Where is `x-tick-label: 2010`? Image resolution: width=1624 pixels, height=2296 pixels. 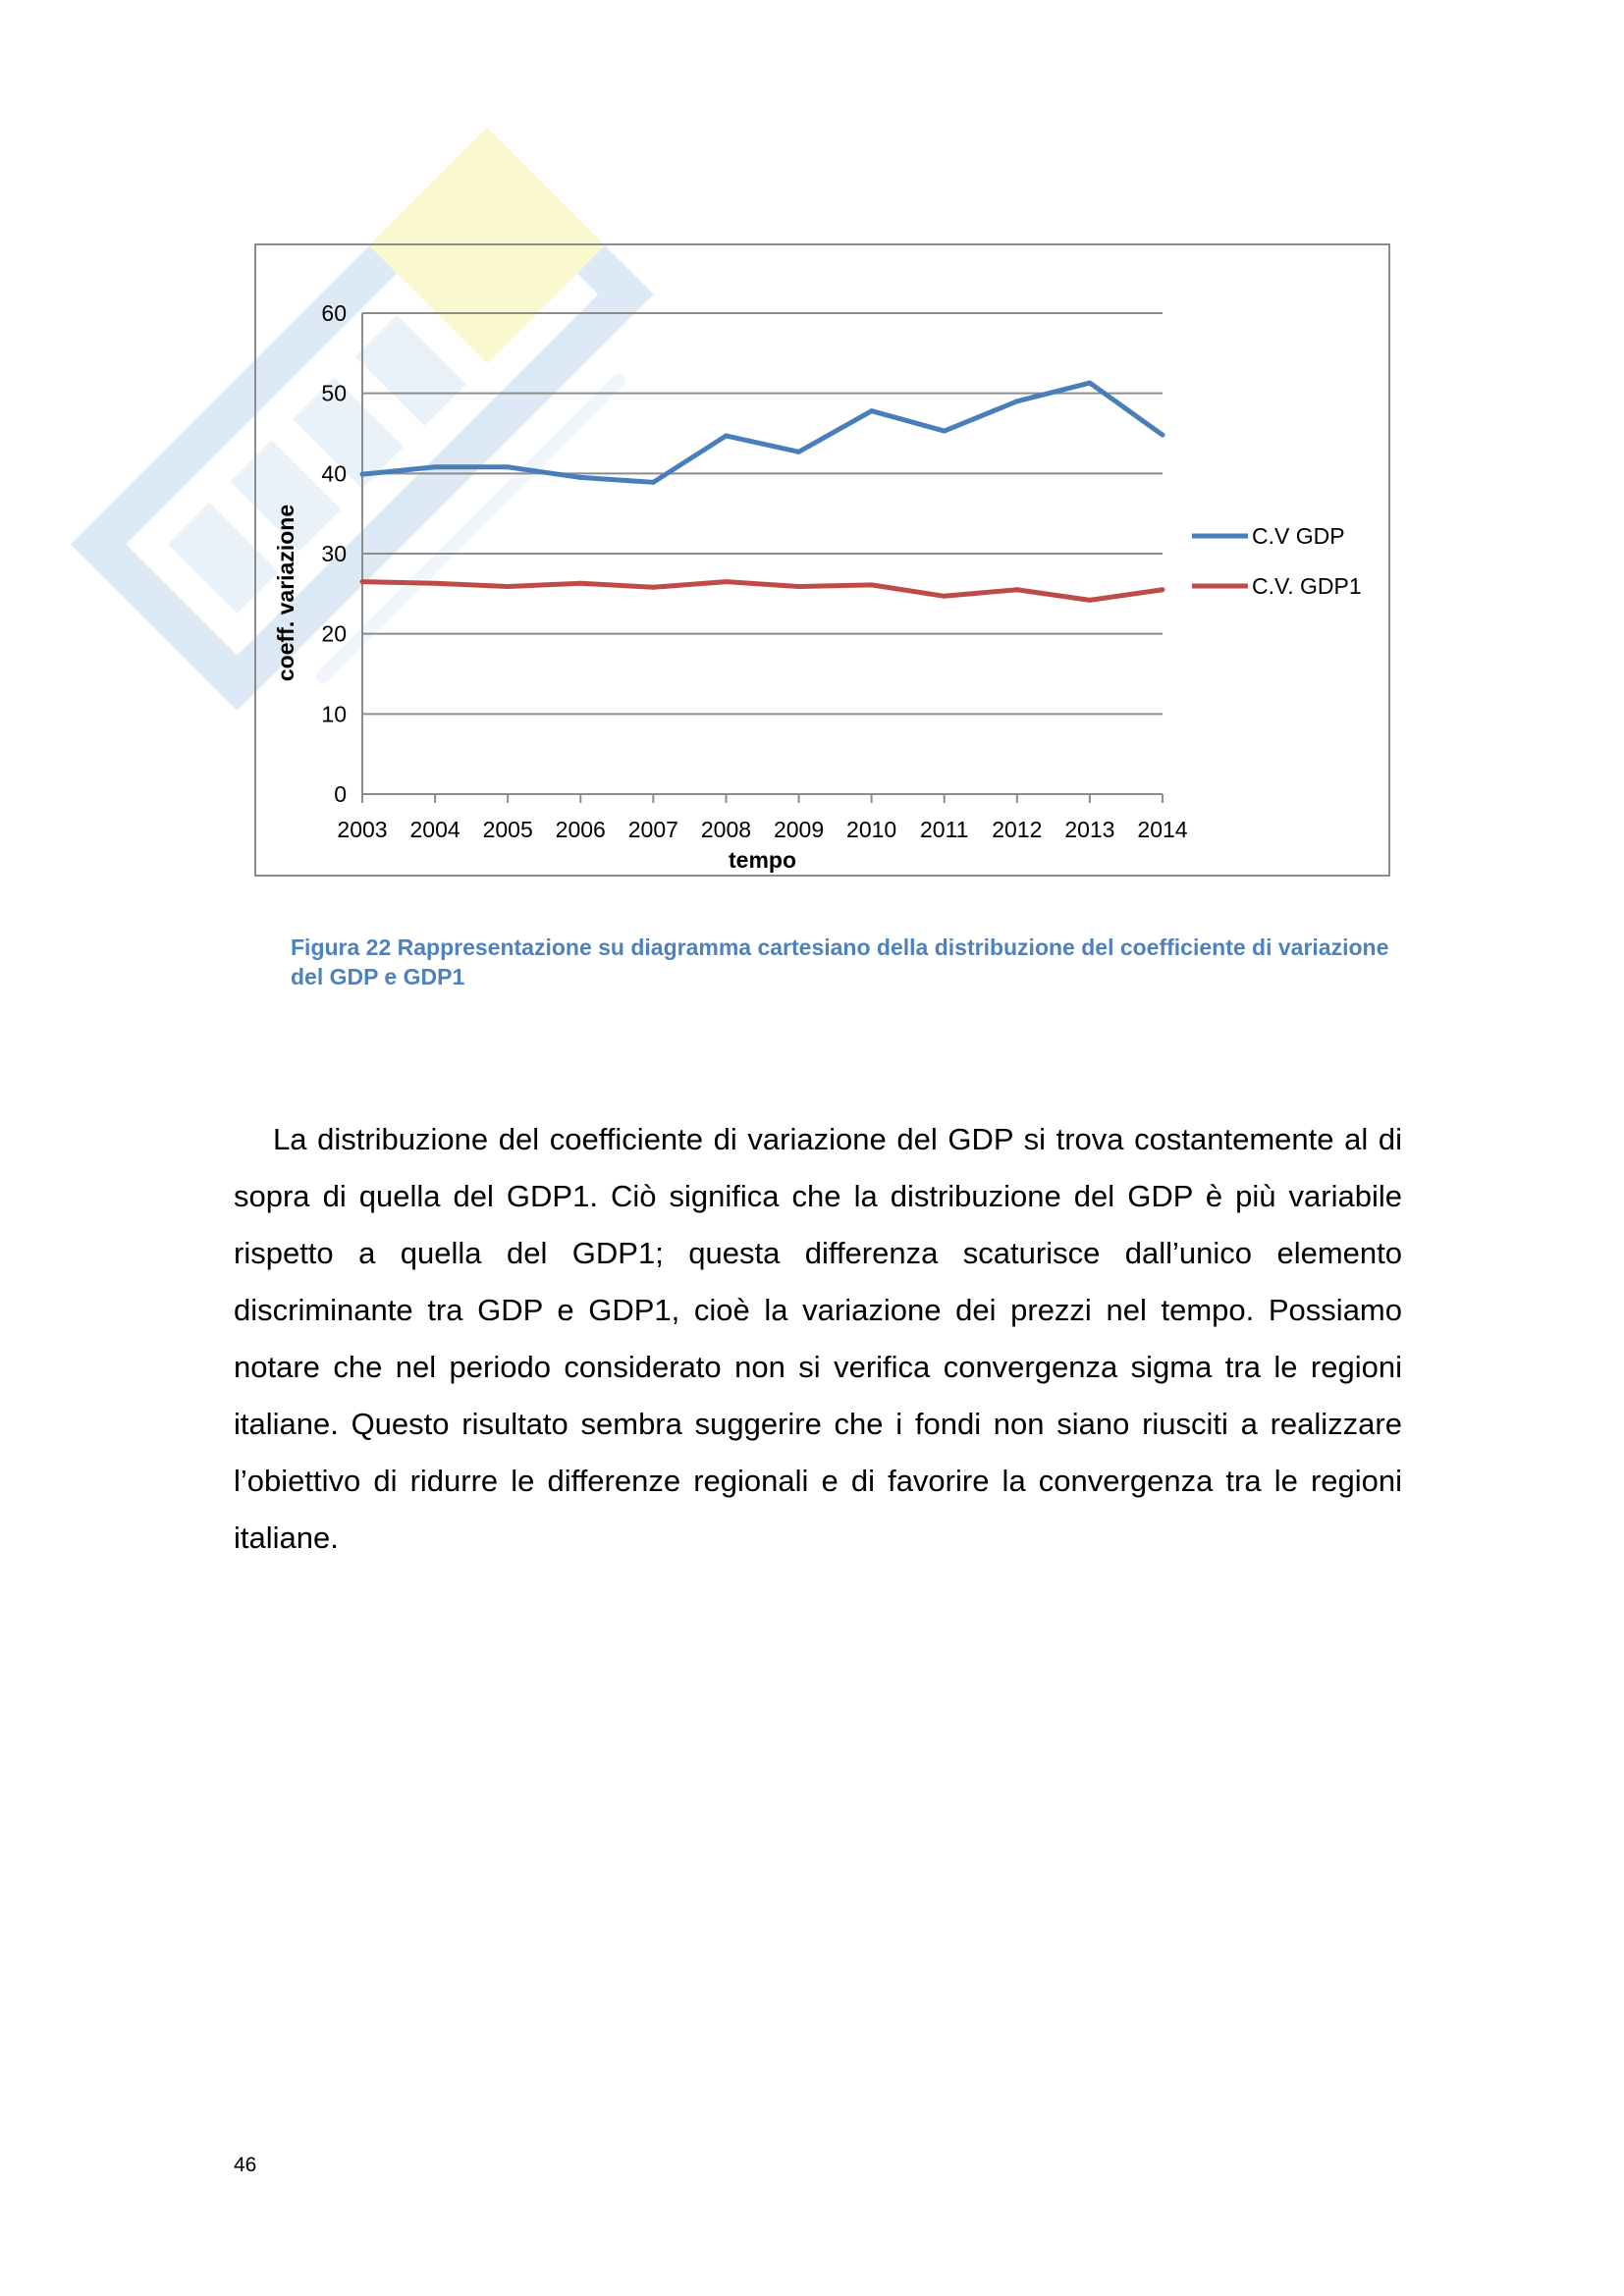 x-tick-label: 2010 is located at coordinates (871, 829).